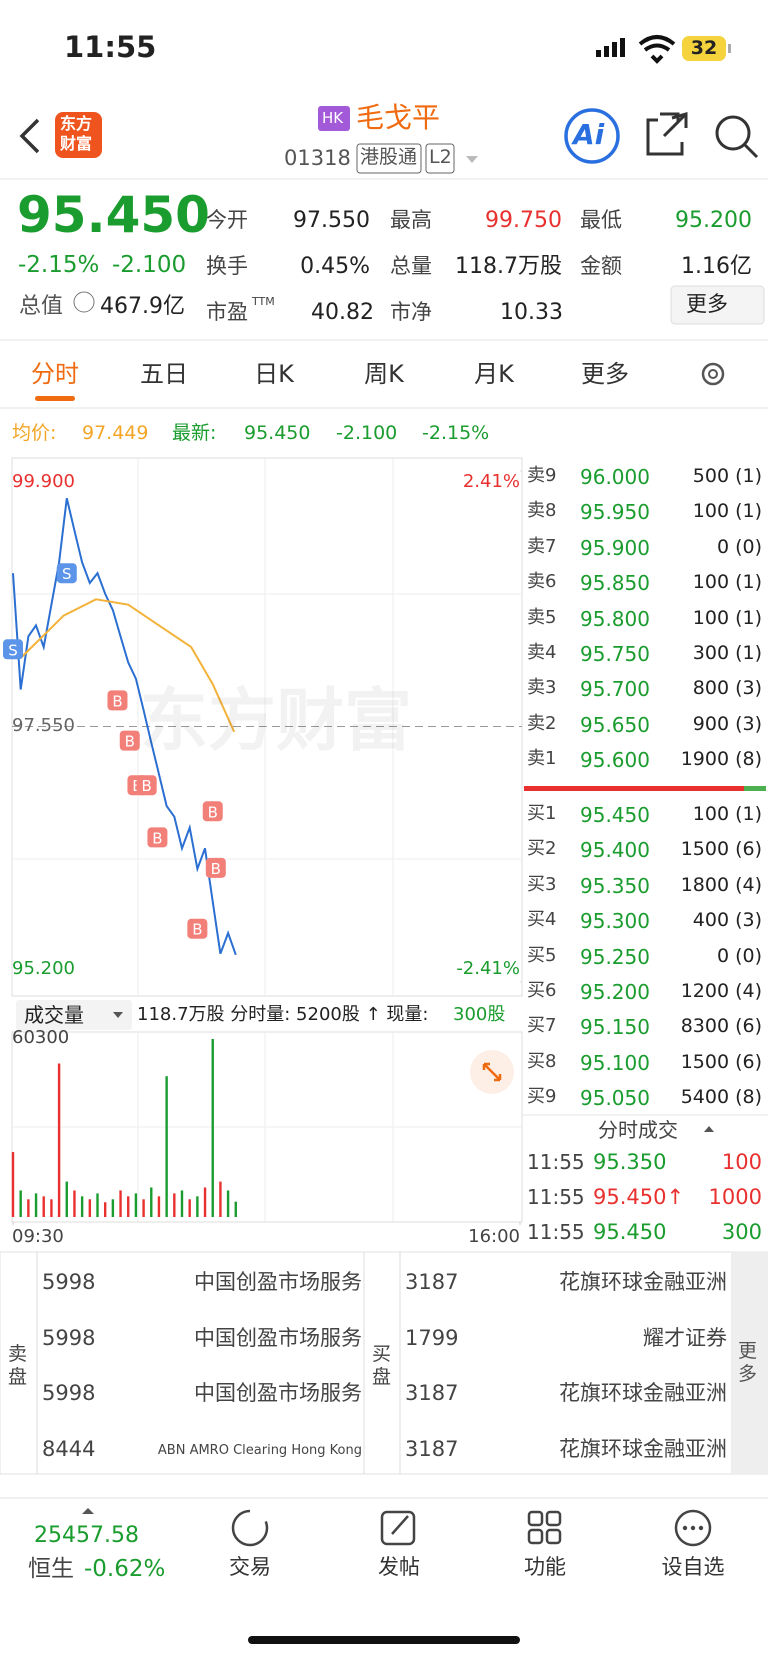 This screenshot has width=768, height=1663. I want to click on buy-side-label: 买盘, so click(382, 1365).